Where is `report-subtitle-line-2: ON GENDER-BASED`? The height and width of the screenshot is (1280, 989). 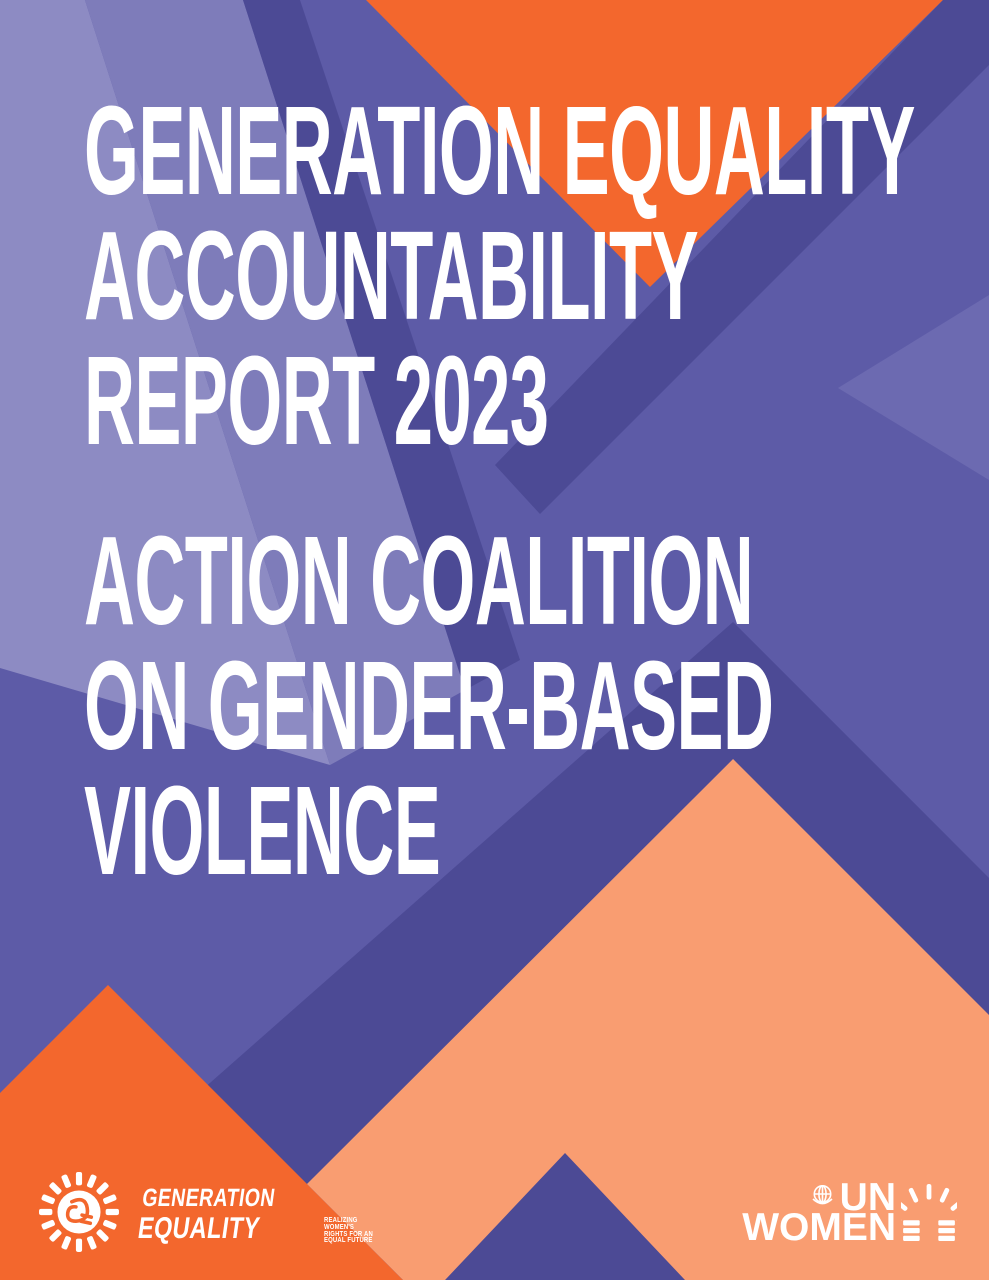 report-subtitle-line-2: ON GENDER-BASED is located at coordinates (429, 705).